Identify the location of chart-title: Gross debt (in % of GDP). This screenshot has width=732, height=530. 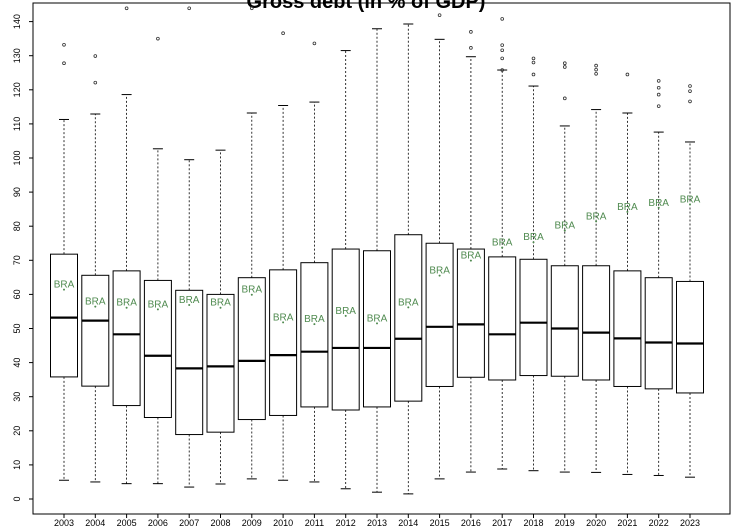
(366, 6).